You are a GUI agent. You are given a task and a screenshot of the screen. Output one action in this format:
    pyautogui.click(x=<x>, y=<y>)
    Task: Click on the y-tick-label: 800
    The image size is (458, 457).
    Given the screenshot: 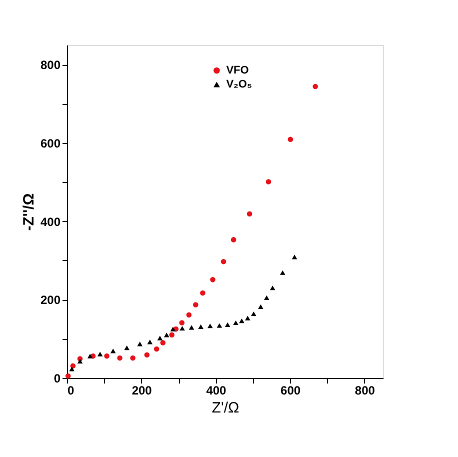 What is the action you would take?
    pyautogui.click(x=50, y=65)
    